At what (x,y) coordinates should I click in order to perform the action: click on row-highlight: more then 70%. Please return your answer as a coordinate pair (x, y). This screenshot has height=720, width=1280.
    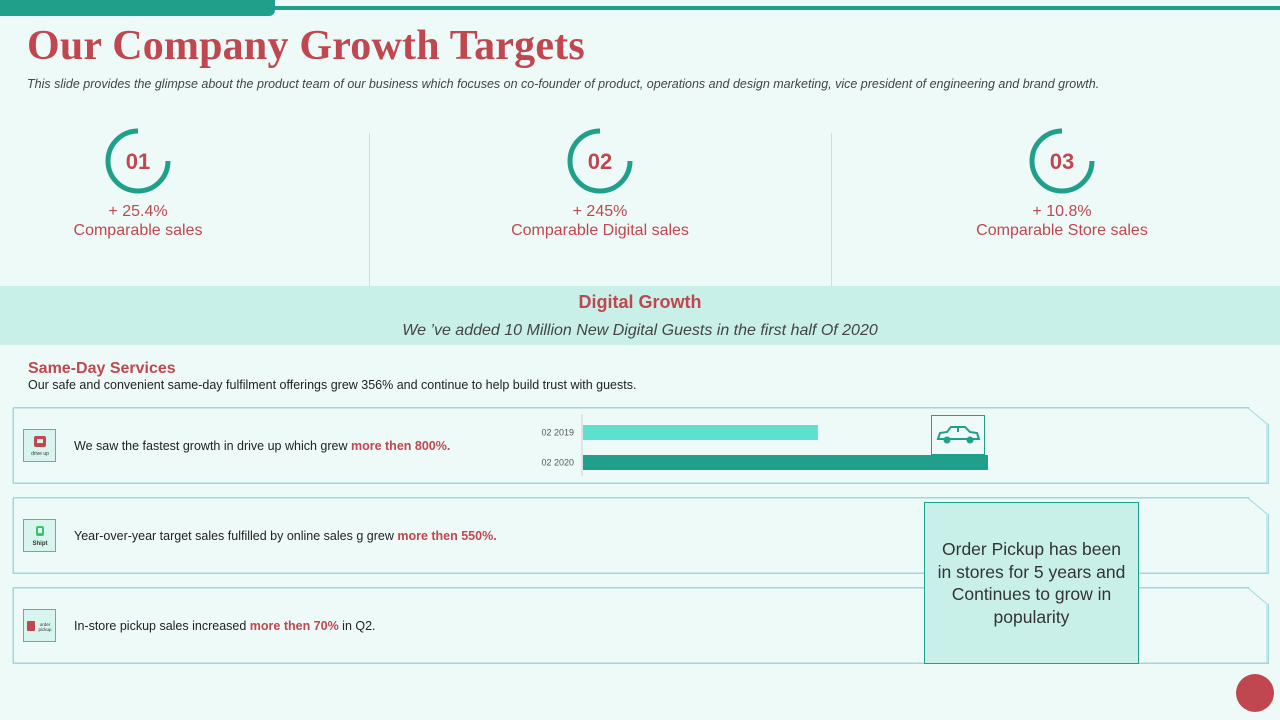
    Looking at the image, I should click on (294, 626).